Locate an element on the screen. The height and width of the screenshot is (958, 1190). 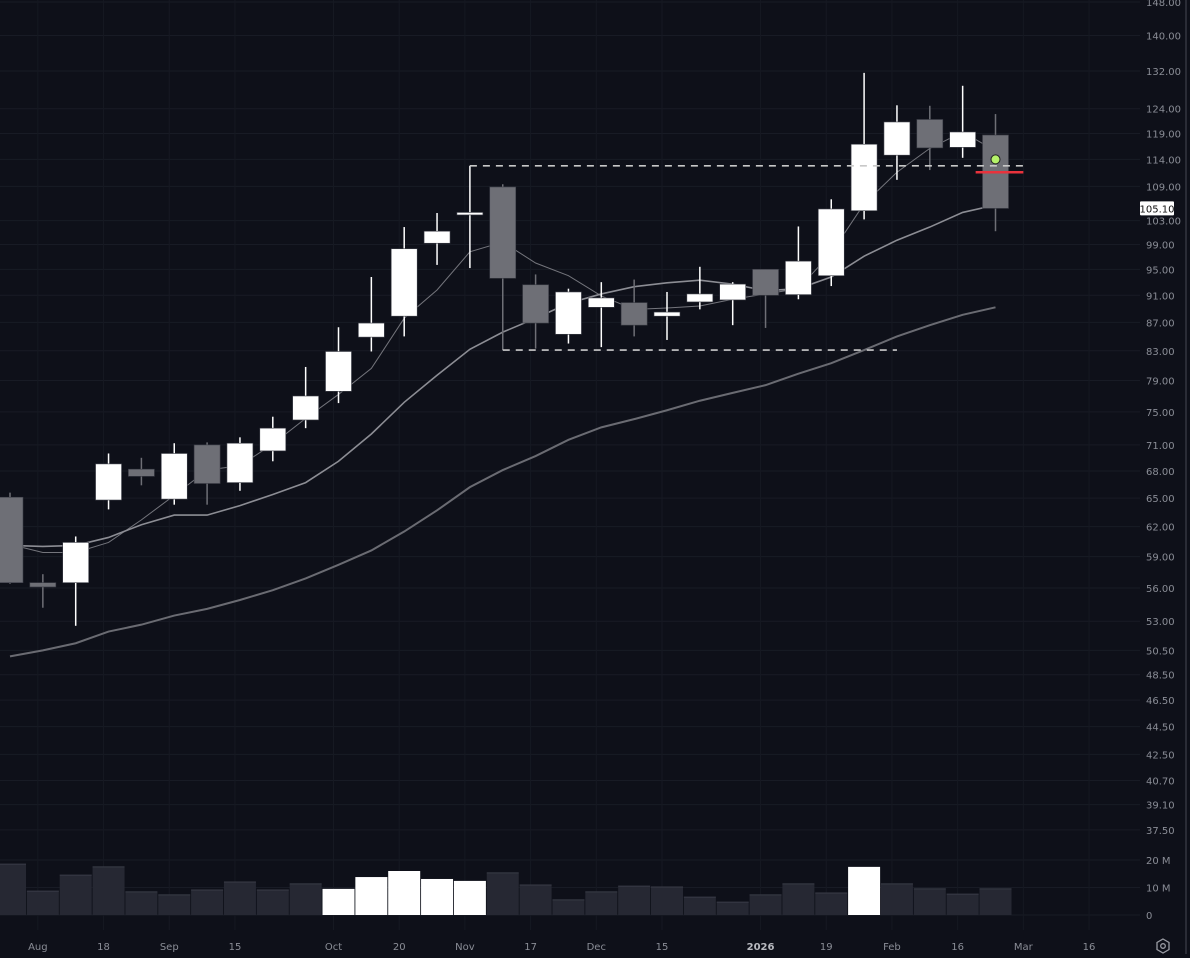
price-tick-label: 75.00 is located at coordinates (1160, 413).